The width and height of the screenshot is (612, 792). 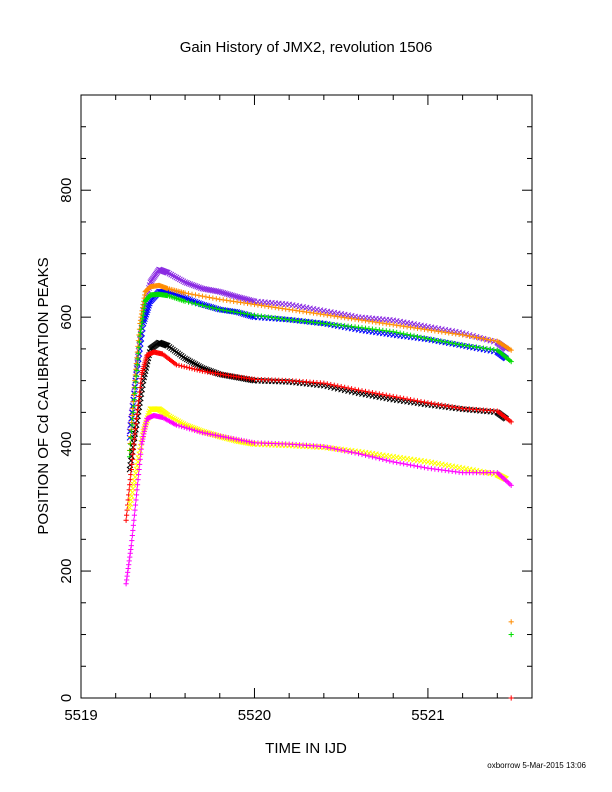 I want to click on outlier-point, so click(x=511, y=698).